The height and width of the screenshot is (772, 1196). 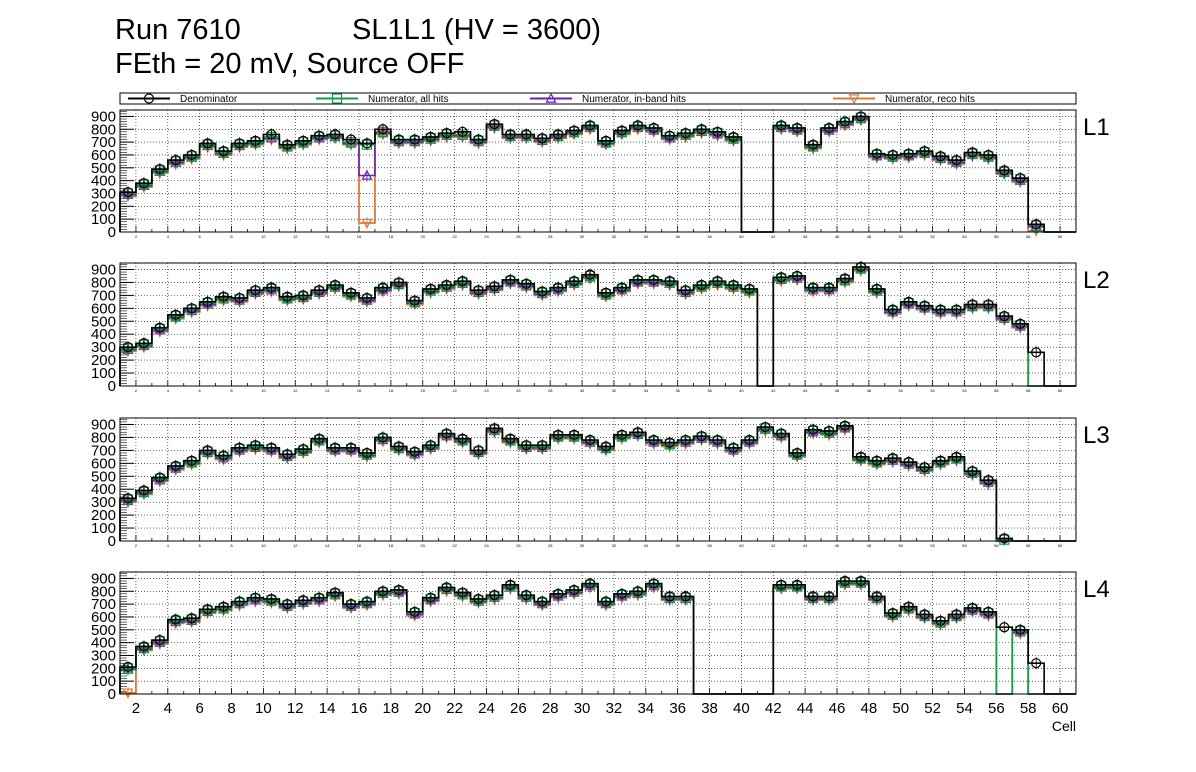 I want to click on y-tick-label: 900, so click(x=103, y=578).